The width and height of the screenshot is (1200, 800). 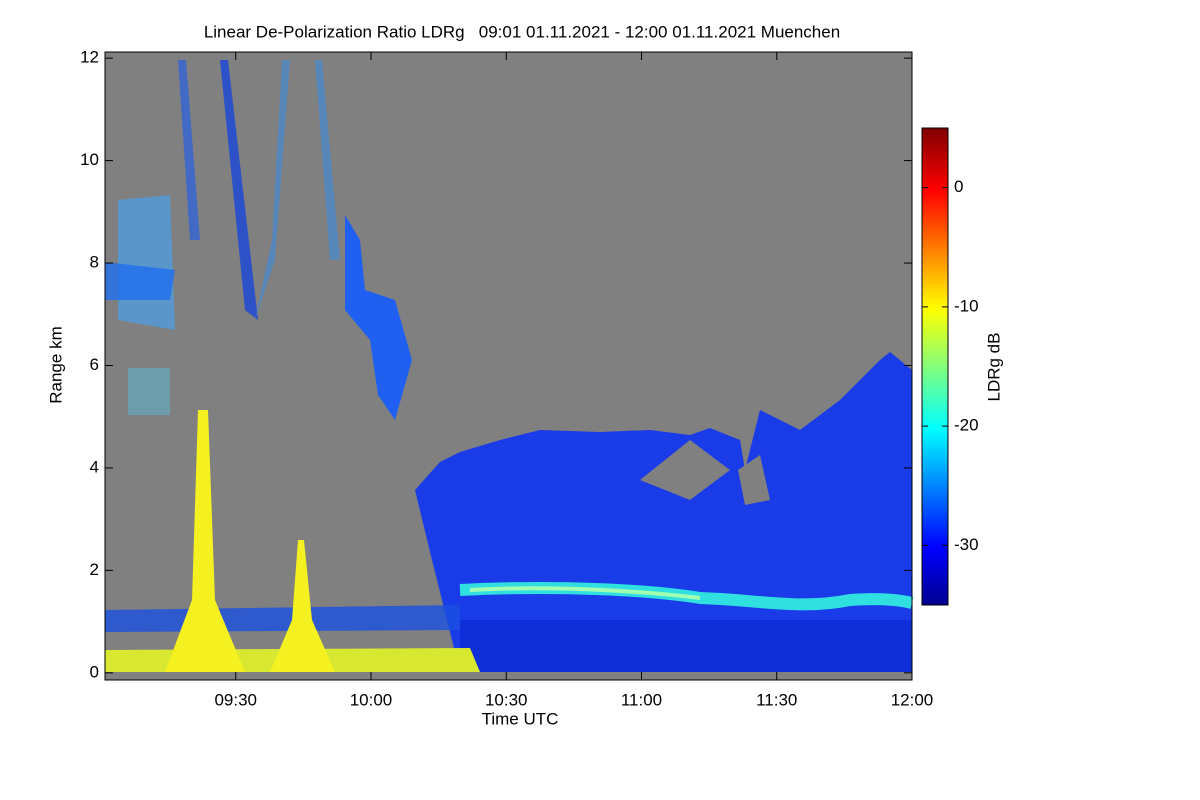 I want to click on colorbar-tick-label: -10, so click(x=966, y=305).